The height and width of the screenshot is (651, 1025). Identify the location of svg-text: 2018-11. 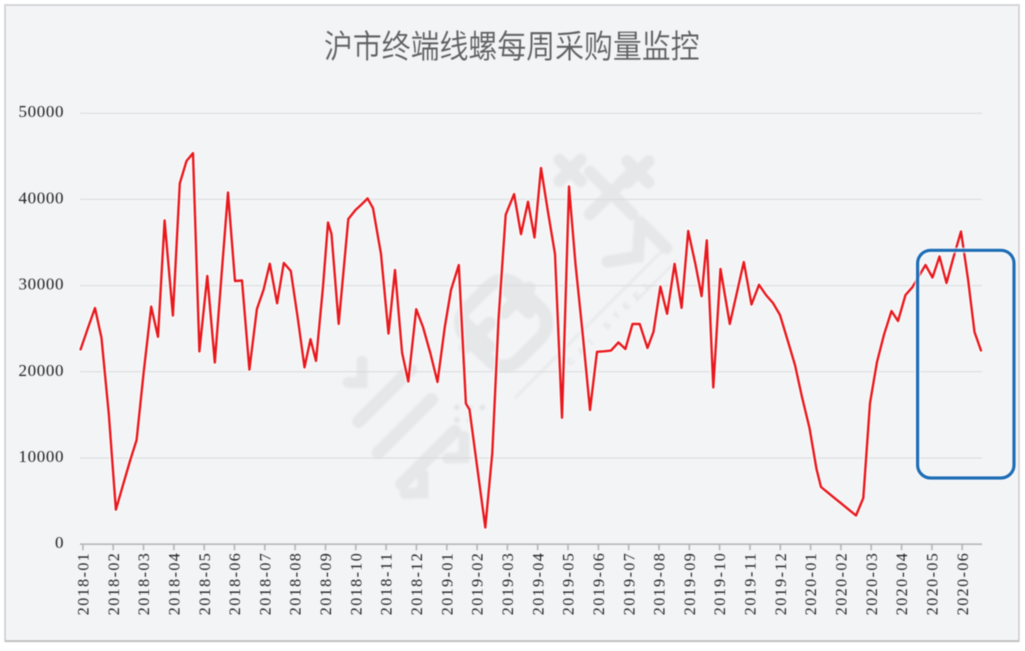
(387, 584).